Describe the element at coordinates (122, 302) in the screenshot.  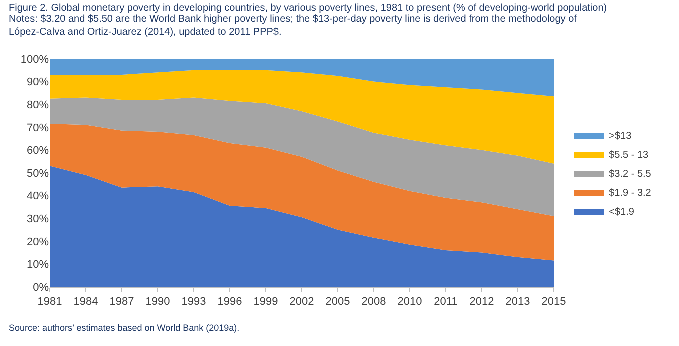
I see `x-tick-label: 1987` at that location.